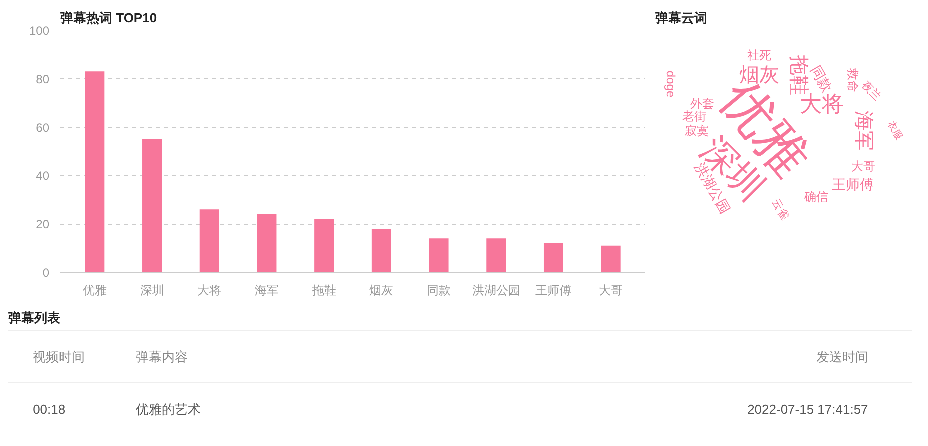 The height and width of the screenshot is (446, 928). I want to click on x-tick-label: 大哥, so click(611, 291).